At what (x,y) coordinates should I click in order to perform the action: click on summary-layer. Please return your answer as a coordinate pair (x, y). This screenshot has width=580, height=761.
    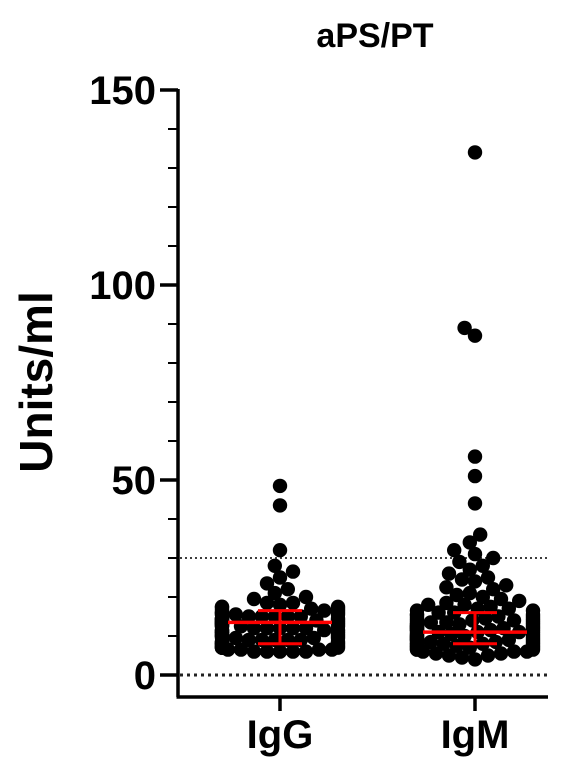
    Looking at the image, I should click on (377, 627).